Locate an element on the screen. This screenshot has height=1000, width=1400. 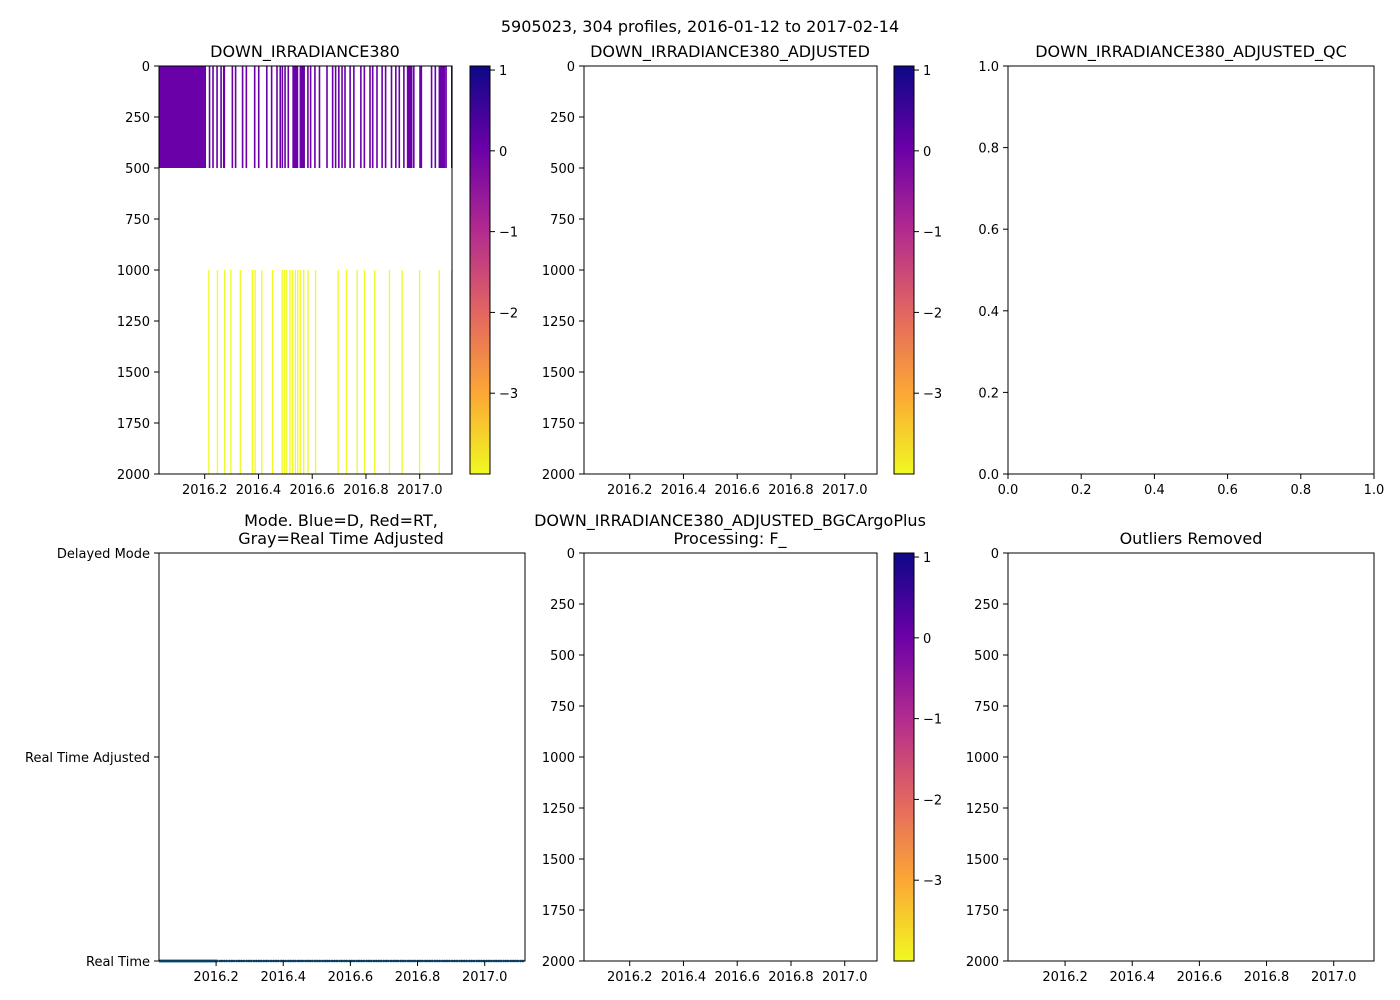
panel-raw-y-tick-label: 750 is located at coordinates (137, 220).